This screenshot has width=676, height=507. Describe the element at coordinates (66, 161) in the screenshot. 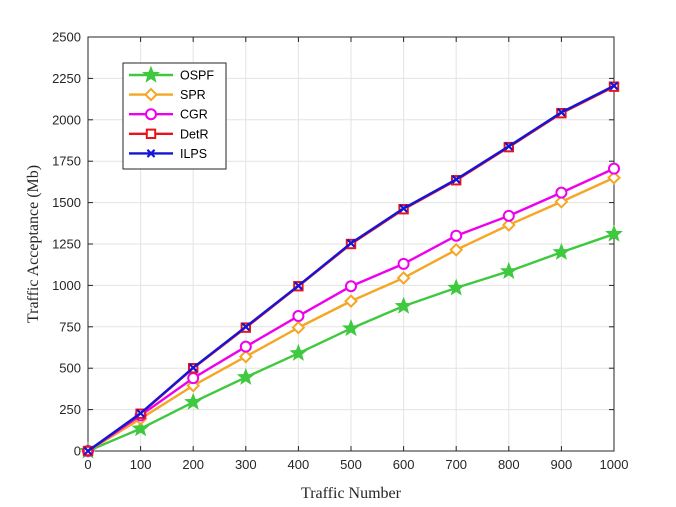

I see `y-tick-label: 1750` at that location.